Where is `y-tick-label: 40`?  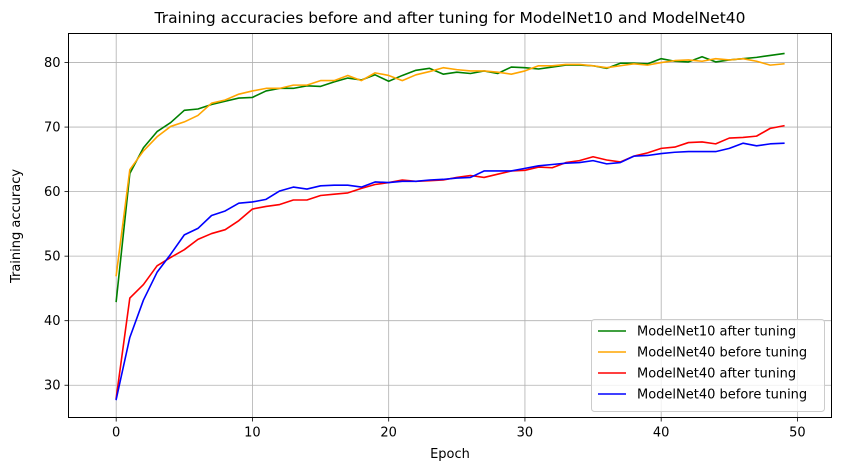 y-tick-label: 40 is located at coordinates (52, 321).